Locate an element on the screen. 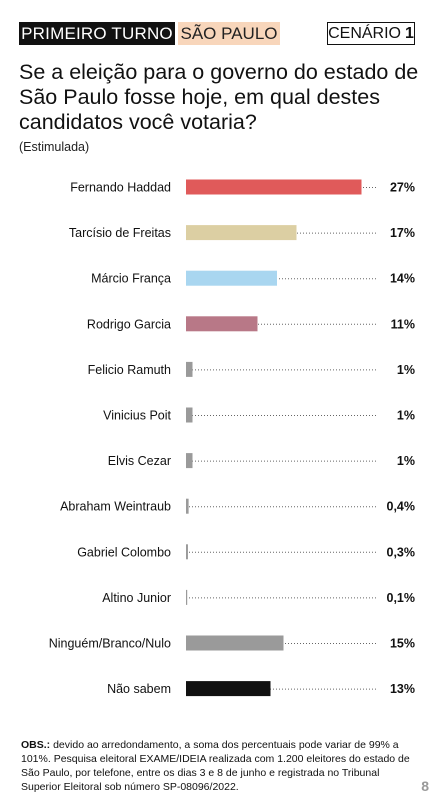 The width and height of the screenshot is (439, 802). category-label: Felicio Ramuth is located at coordinates (129, 370).